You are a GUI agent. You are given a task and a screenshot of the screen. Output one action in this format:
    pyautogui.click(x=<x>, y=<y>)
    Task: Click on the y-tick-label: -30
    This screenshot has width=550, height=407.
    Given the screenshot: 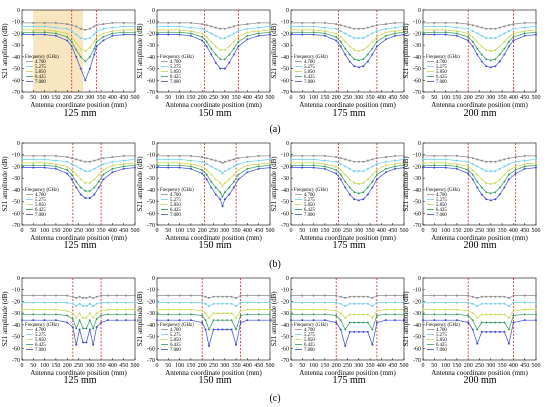 What is the action you would take?
    pyautogui.click(x=285, y=46)
    